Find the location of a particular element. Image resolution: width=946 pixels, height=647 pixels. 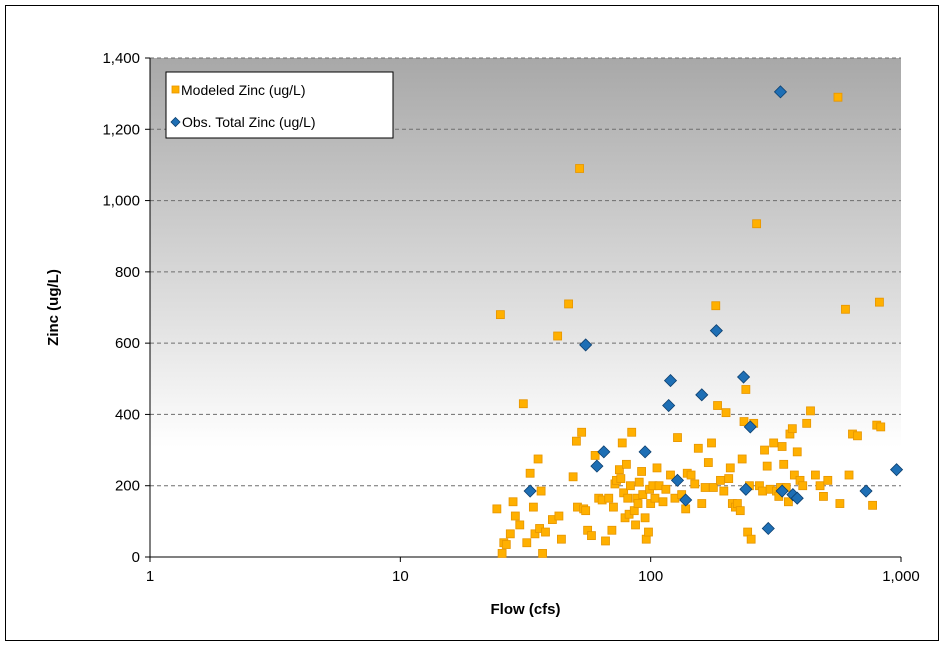

y-tick-label: 400 is located at coordinates (127, 414).